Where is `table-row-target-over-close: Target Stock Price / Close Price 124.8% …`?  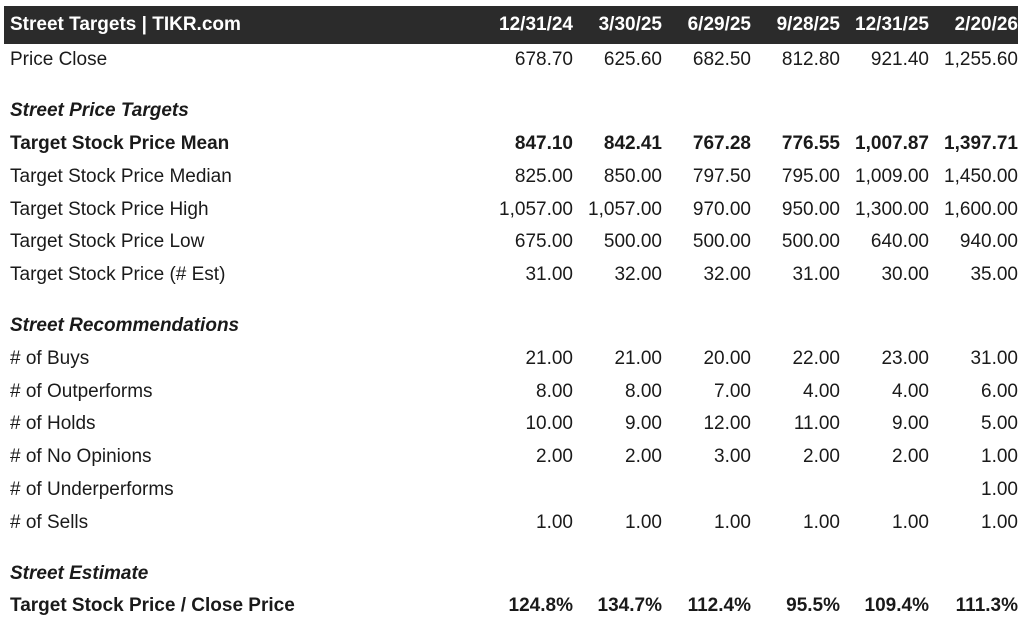 table-row-target-over-close: Target Stock Price / Close Price 124.8% … is located at coordinates (511, 606).